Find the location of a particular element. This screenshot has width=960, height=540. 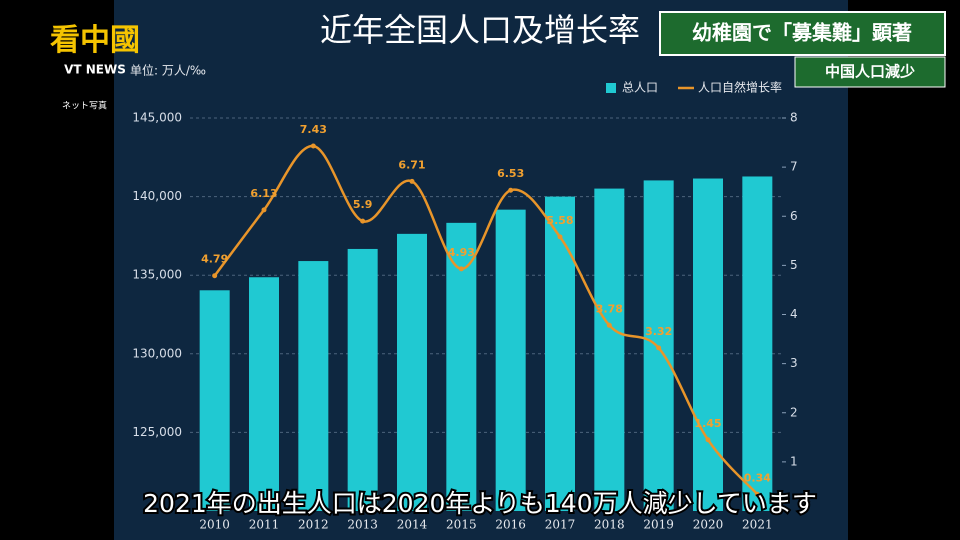

value-label: 6.71 is located at coordinates (411, 164).